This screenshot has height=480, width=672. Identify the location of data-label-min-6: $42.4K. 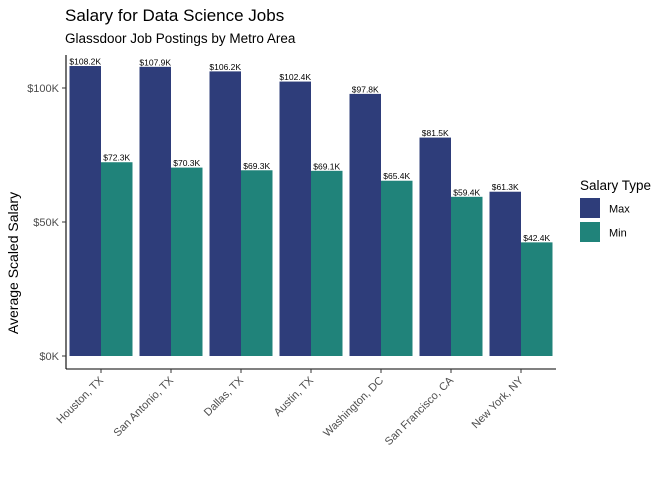
(536, 238).